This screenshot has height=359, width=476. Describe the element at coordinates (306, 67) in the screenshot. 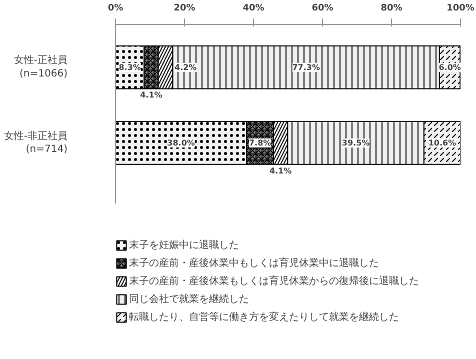

I see `data-label: 77.3%` at that location.